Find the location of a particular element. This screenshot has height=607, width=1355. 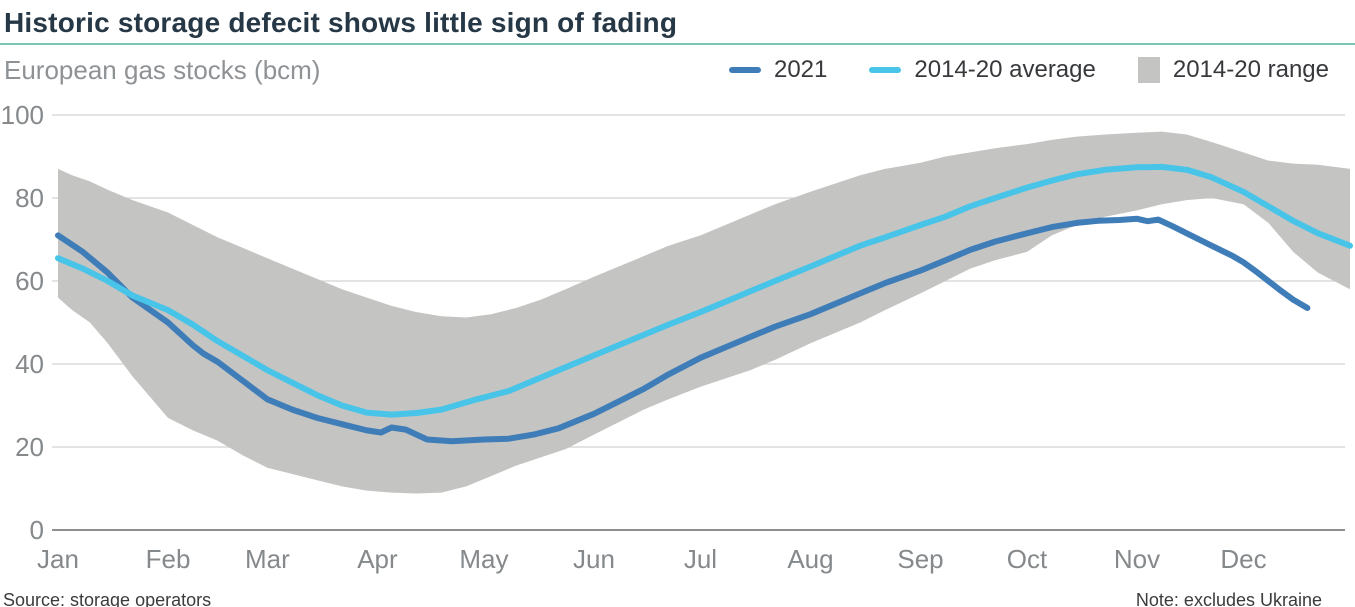

legend-item-2021: 2021 is located at coordinates (778, 70).